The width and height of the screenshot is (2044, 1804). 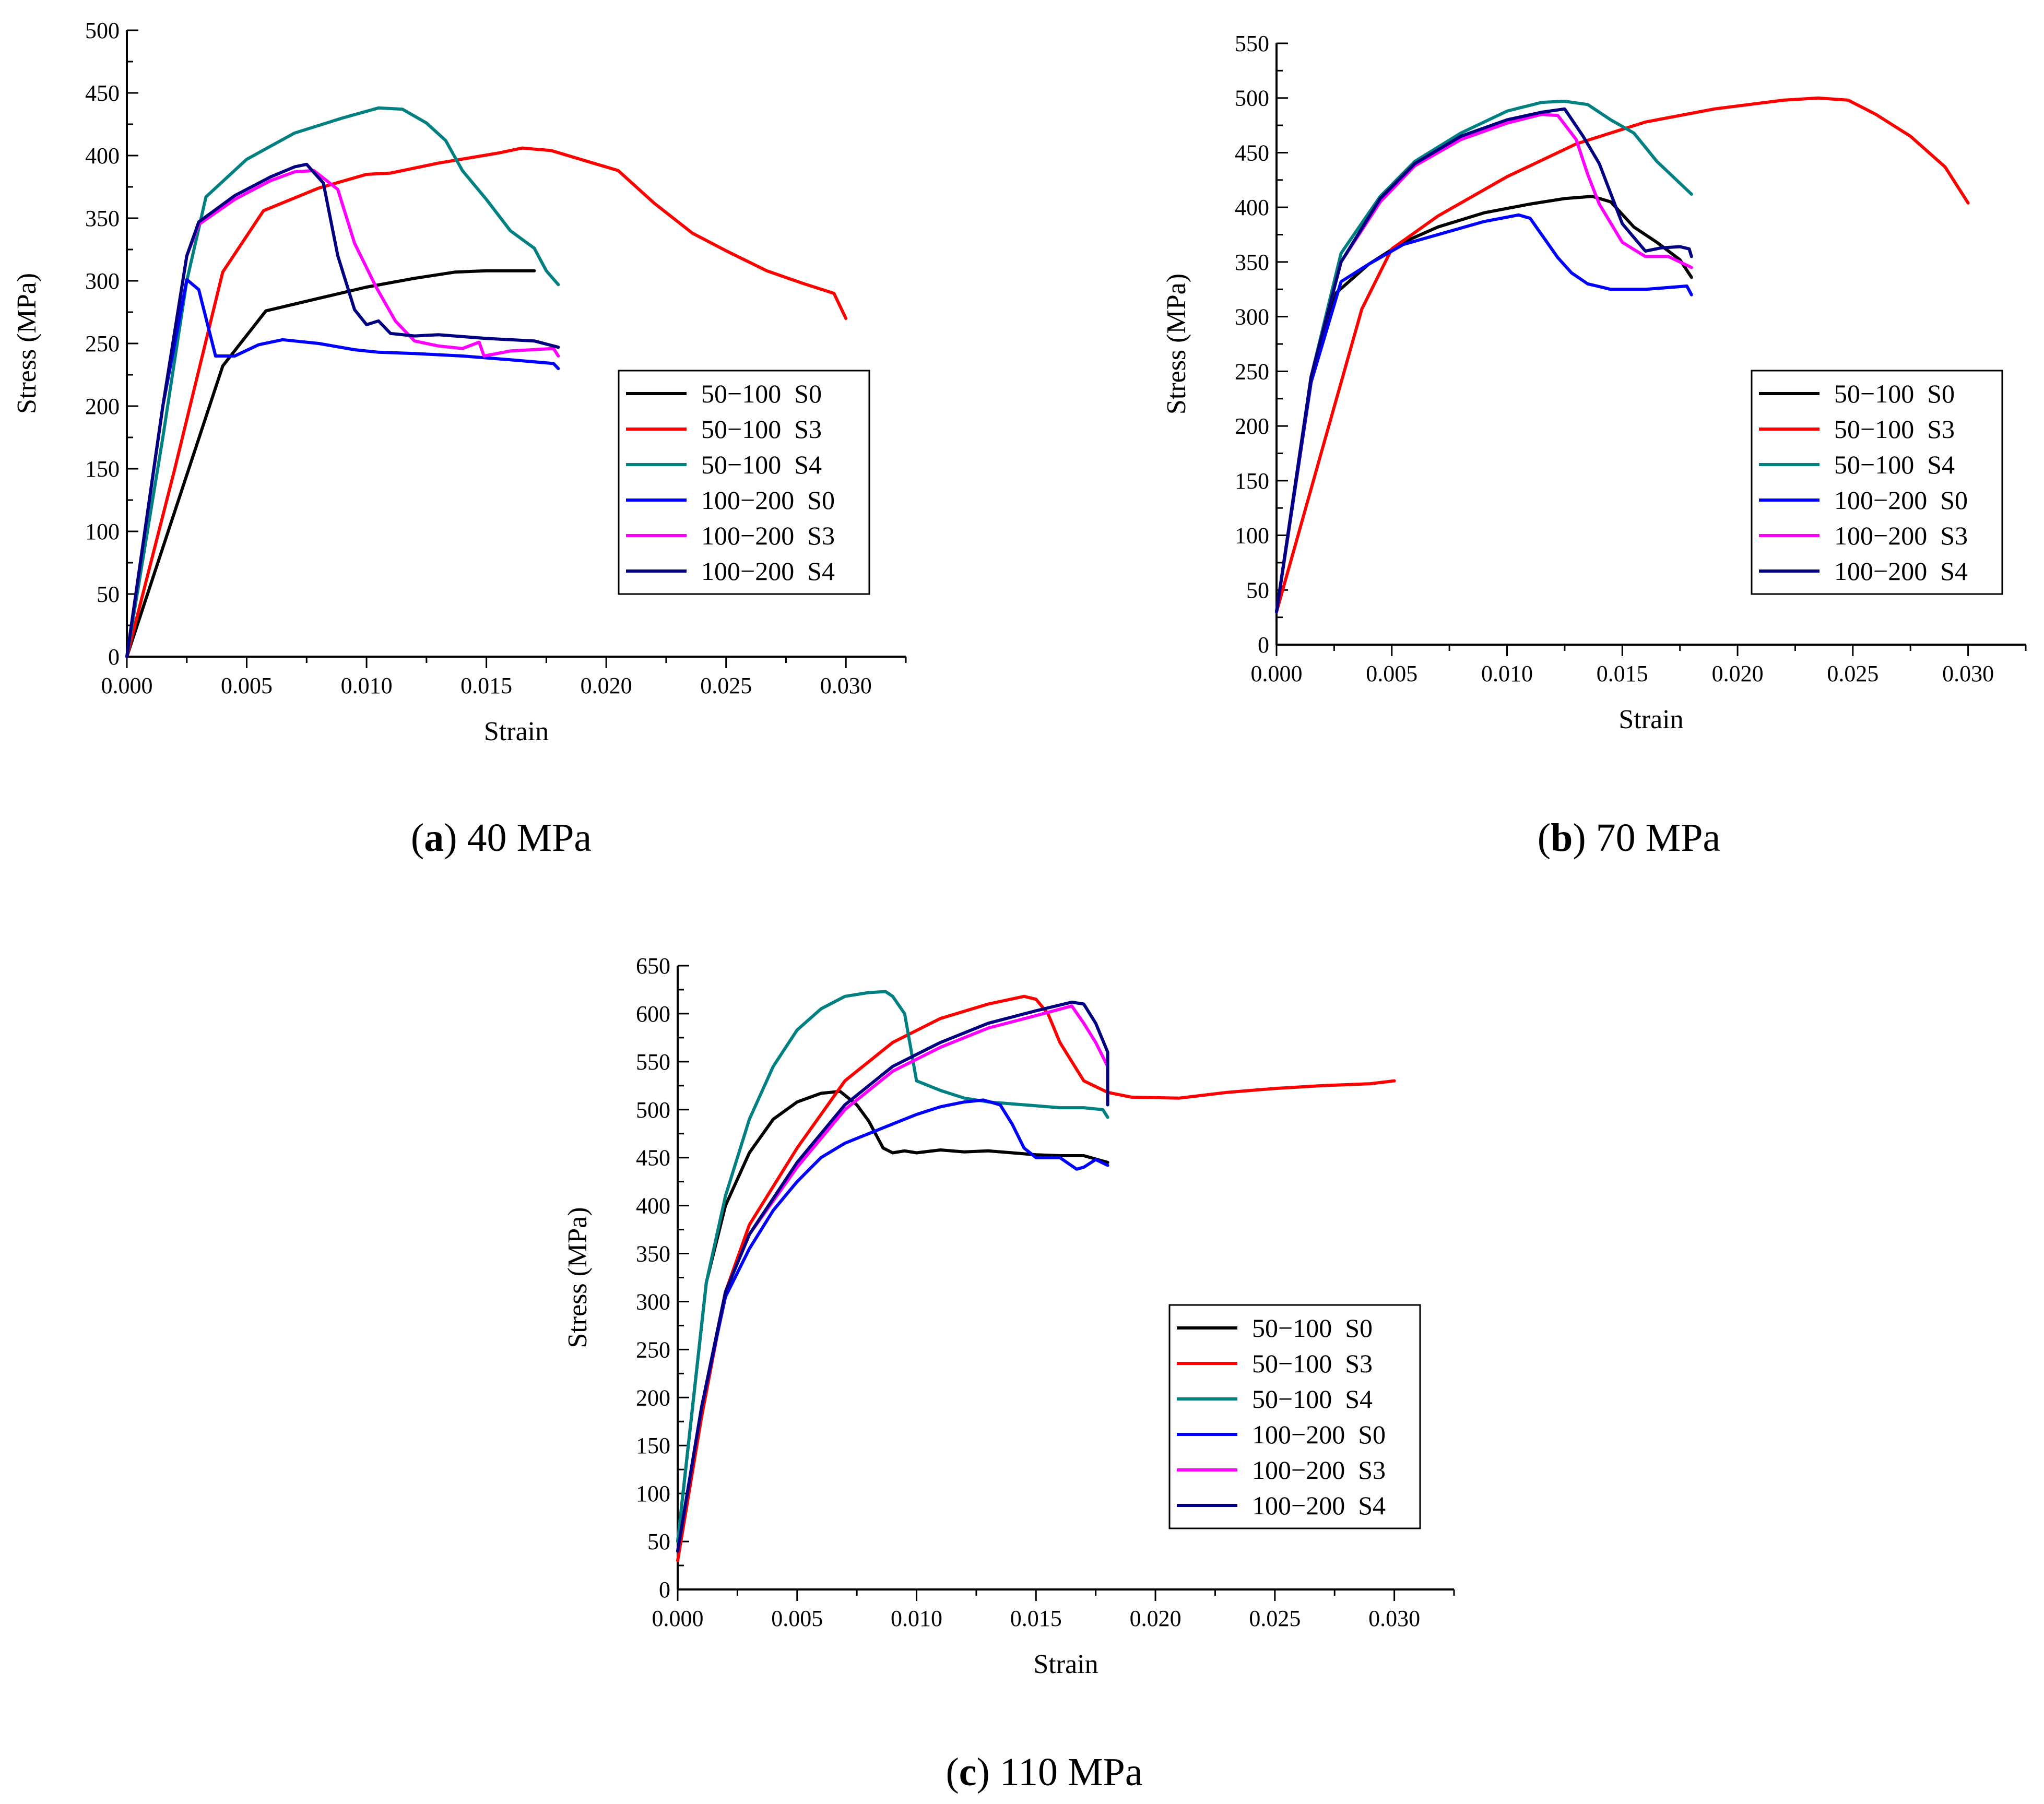 What do you see at coordinates (653, 1014) in the screenshot?
I see `y-tick-label: 600` at bounding box center [653, 1014].